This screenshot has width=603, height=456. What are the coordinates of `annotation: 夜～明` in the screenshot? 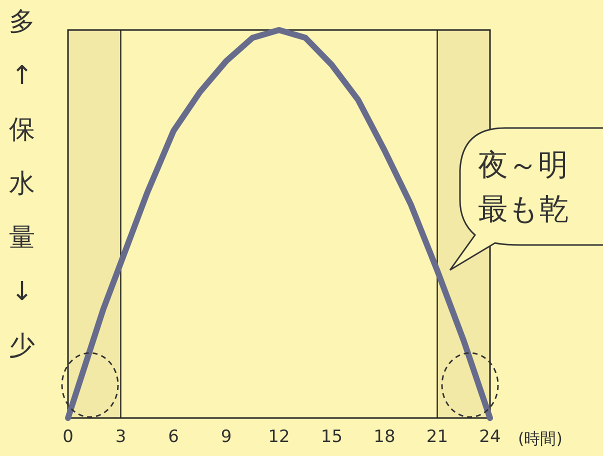 It's located at (523, 165).